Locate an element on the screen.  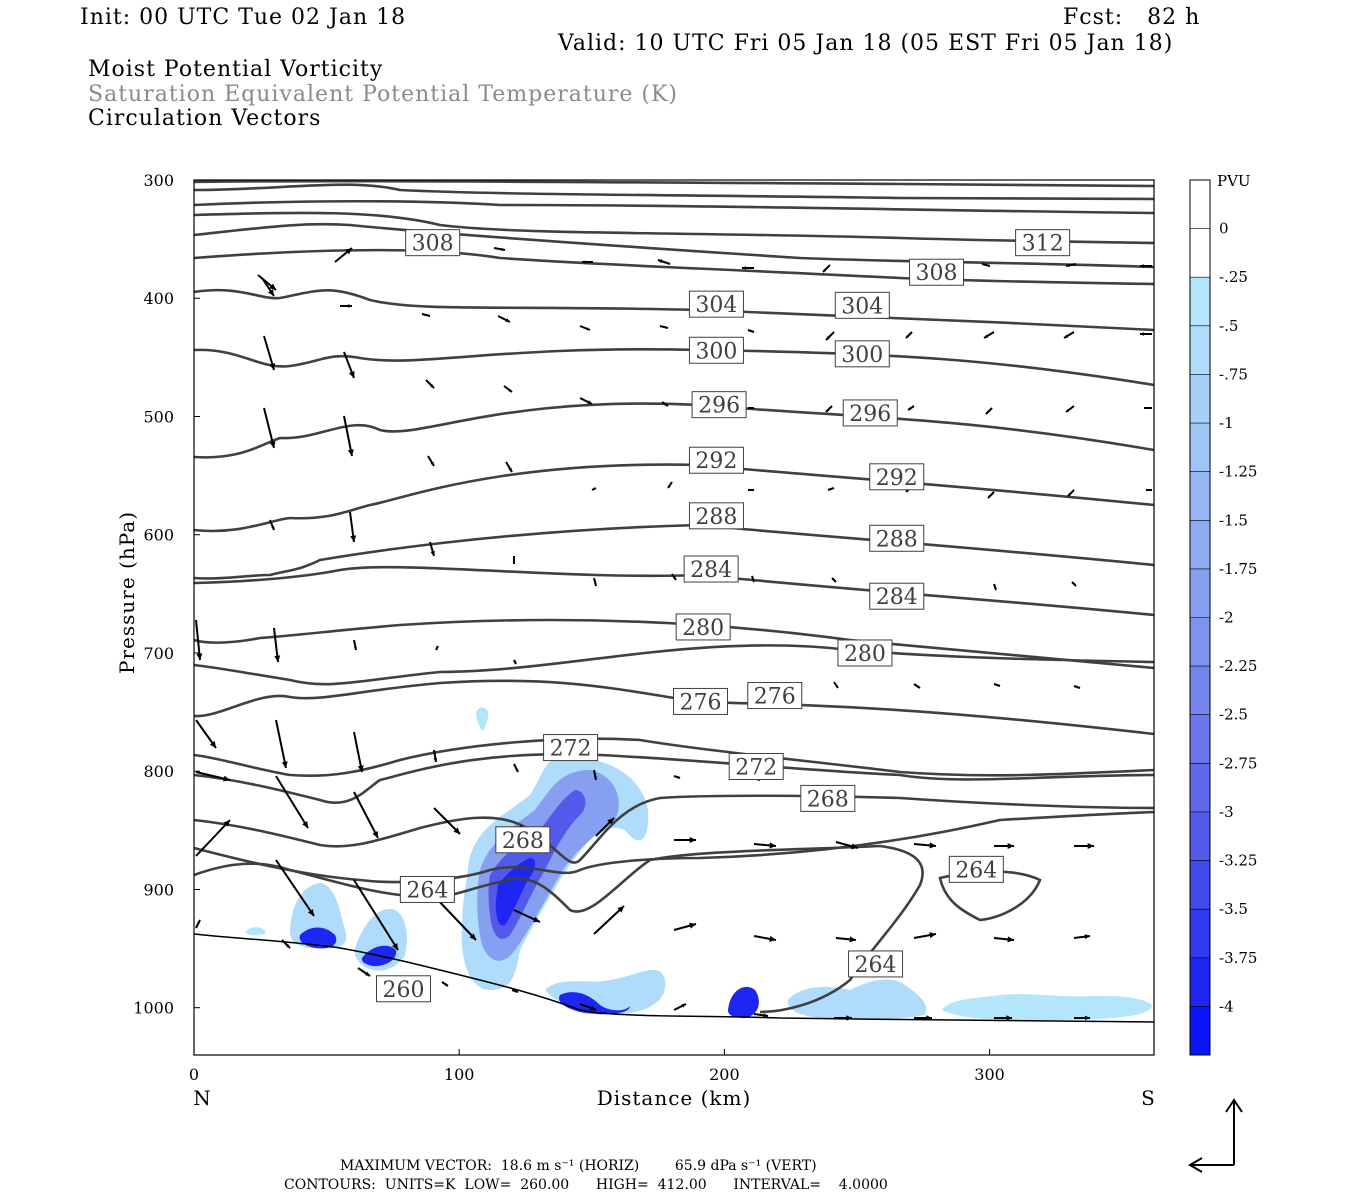
contour-label: 272 is located at coordinates (756, 766).